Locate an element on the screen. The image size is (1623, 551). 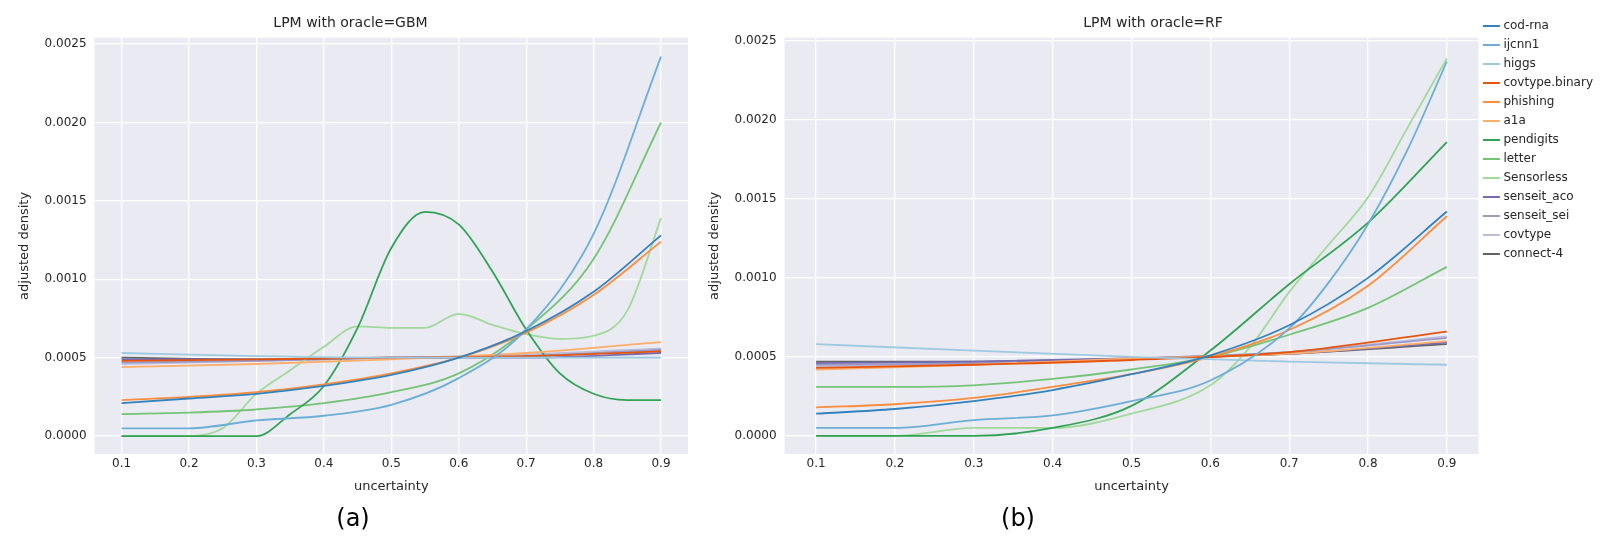
legend-label: phishing is located at coordinates (1529, 101).